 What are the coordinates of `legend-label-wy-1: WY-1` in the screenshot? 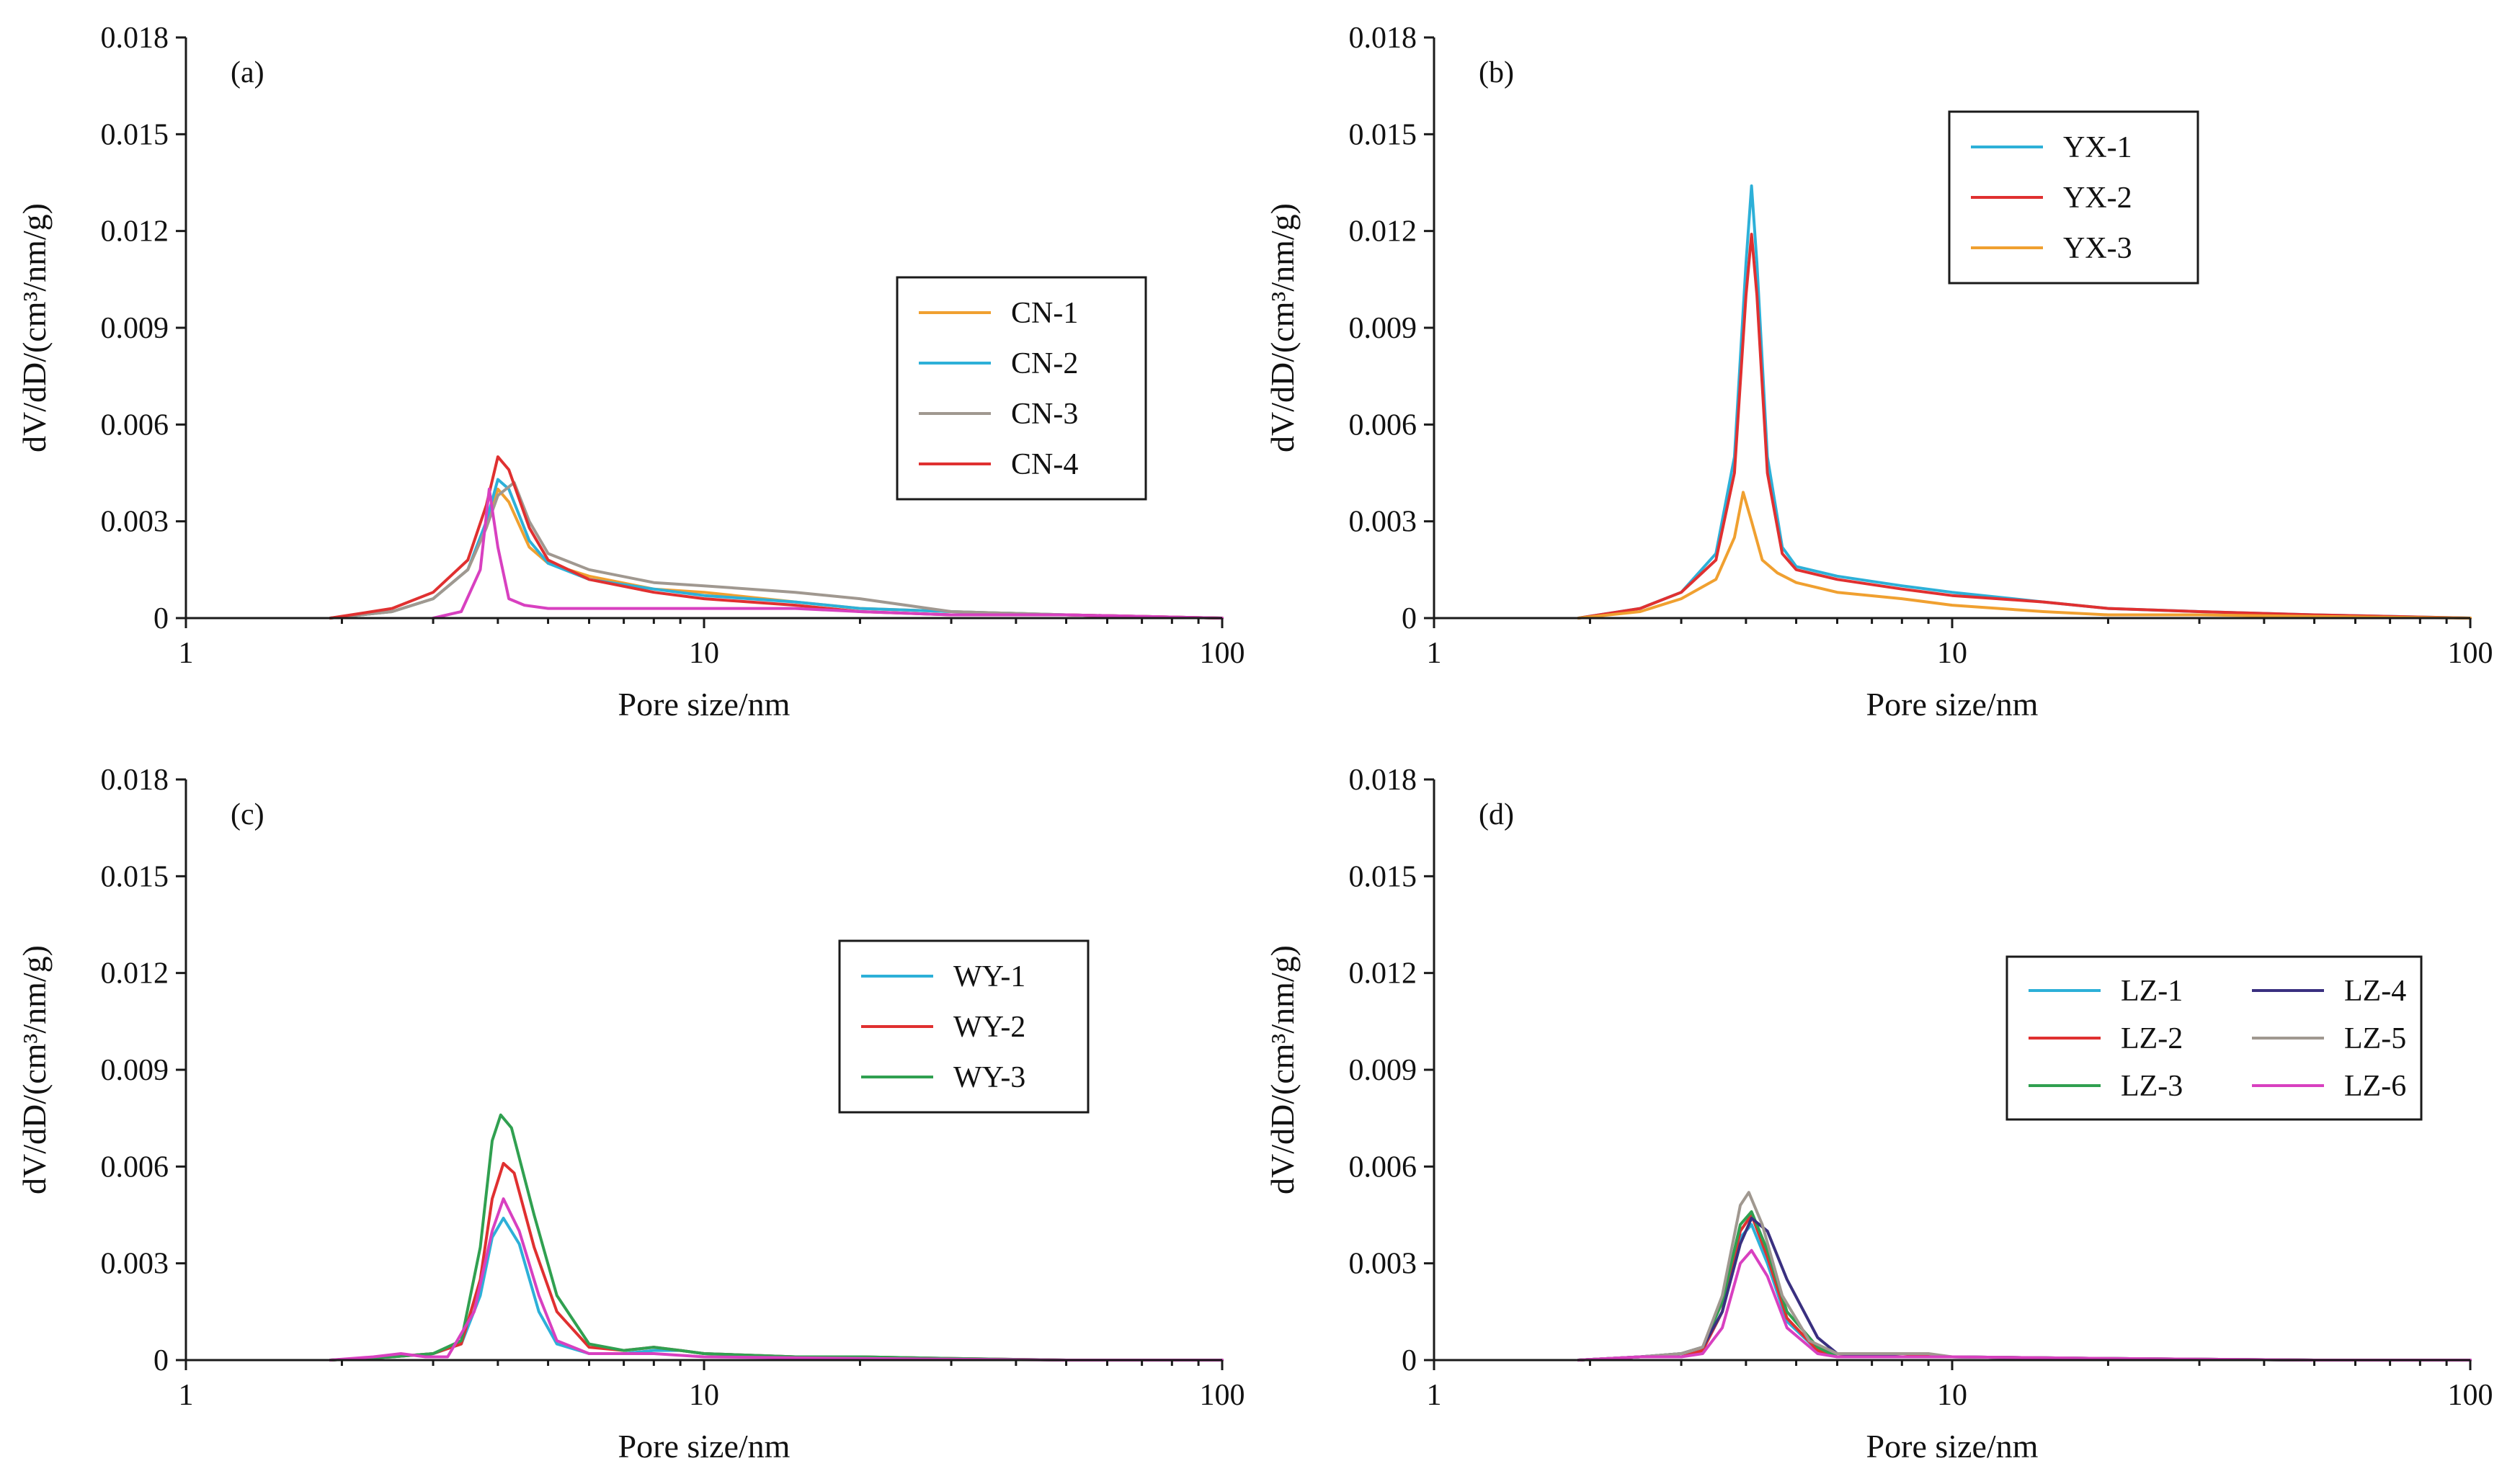 It's located at (989, 977).